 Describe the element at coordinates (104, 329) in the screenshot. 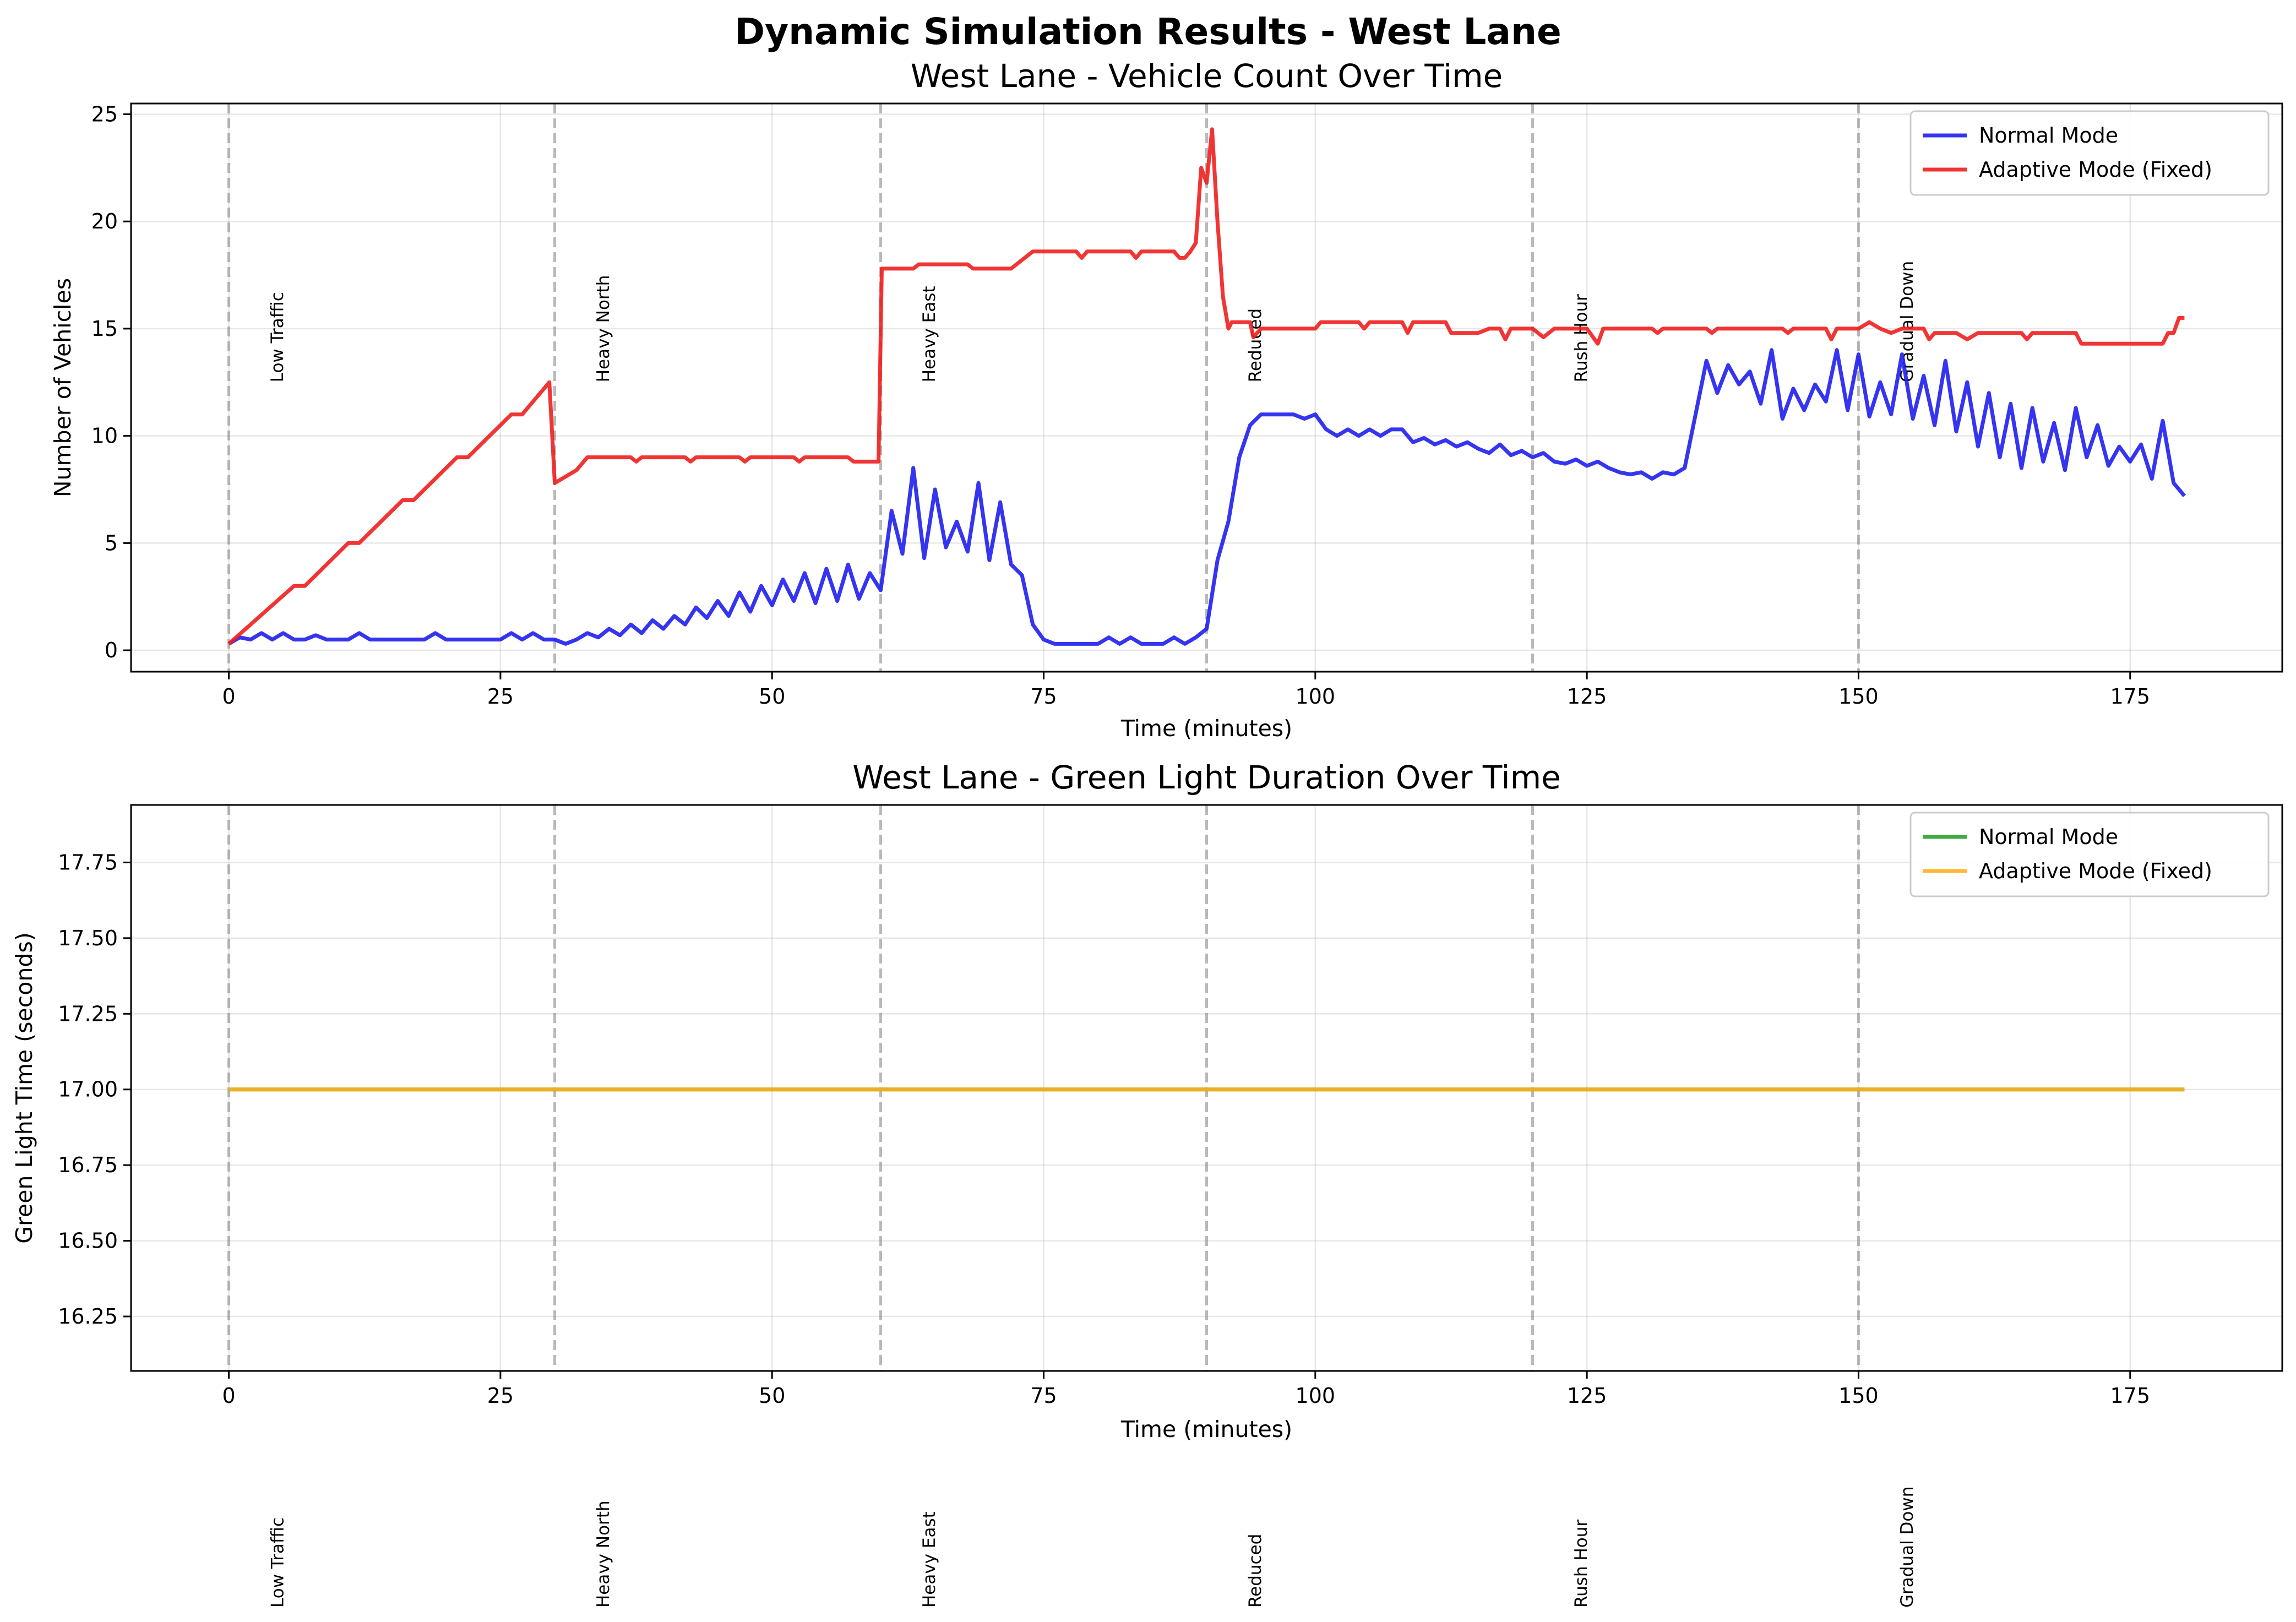

I see `y-tick-label: 15` at that location.